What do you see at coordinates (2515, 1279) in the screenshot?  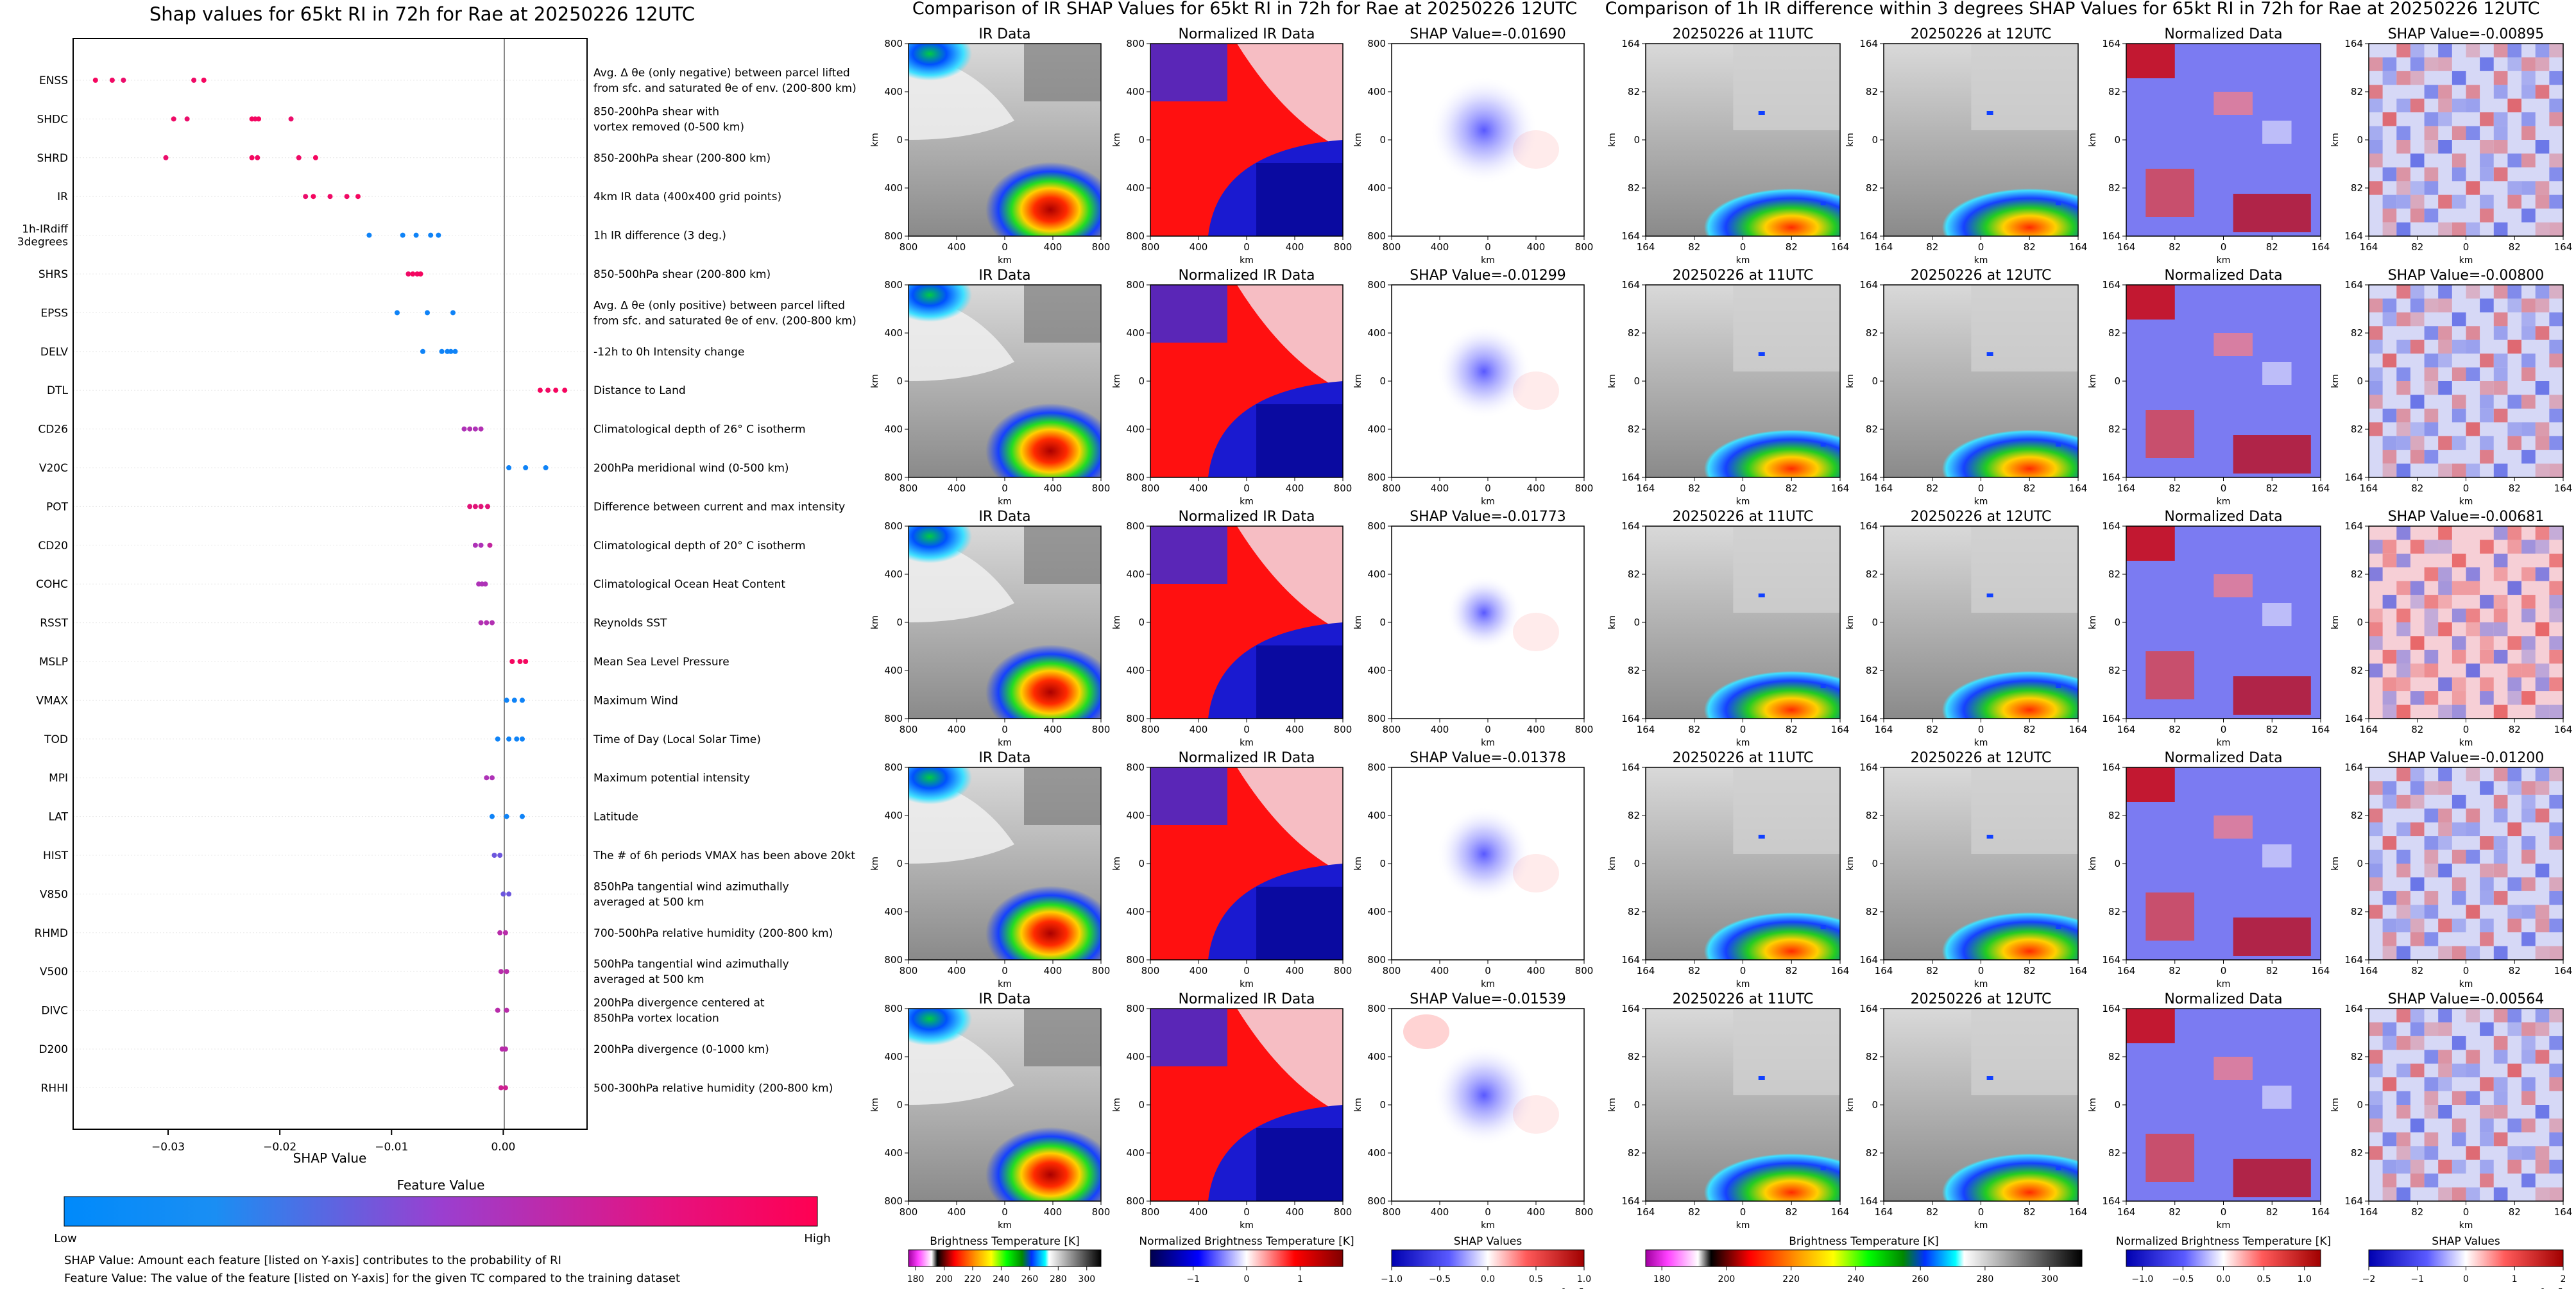 I see `colorbar-tick-label: 1` at bounding box center [2515, 1279].